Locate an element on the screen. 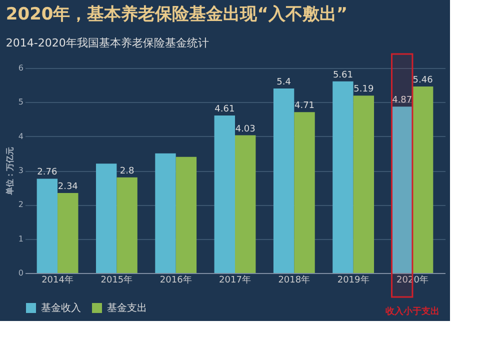  data-label: 2.8 is located at coordinates (127, 171).